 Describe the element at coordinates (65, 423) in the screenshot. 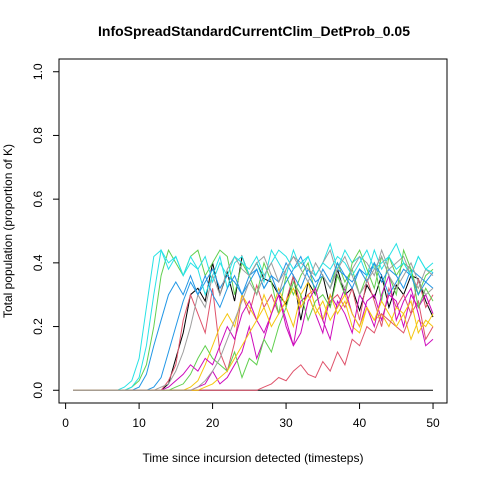

I see `x-tick-label: 0` at that location.